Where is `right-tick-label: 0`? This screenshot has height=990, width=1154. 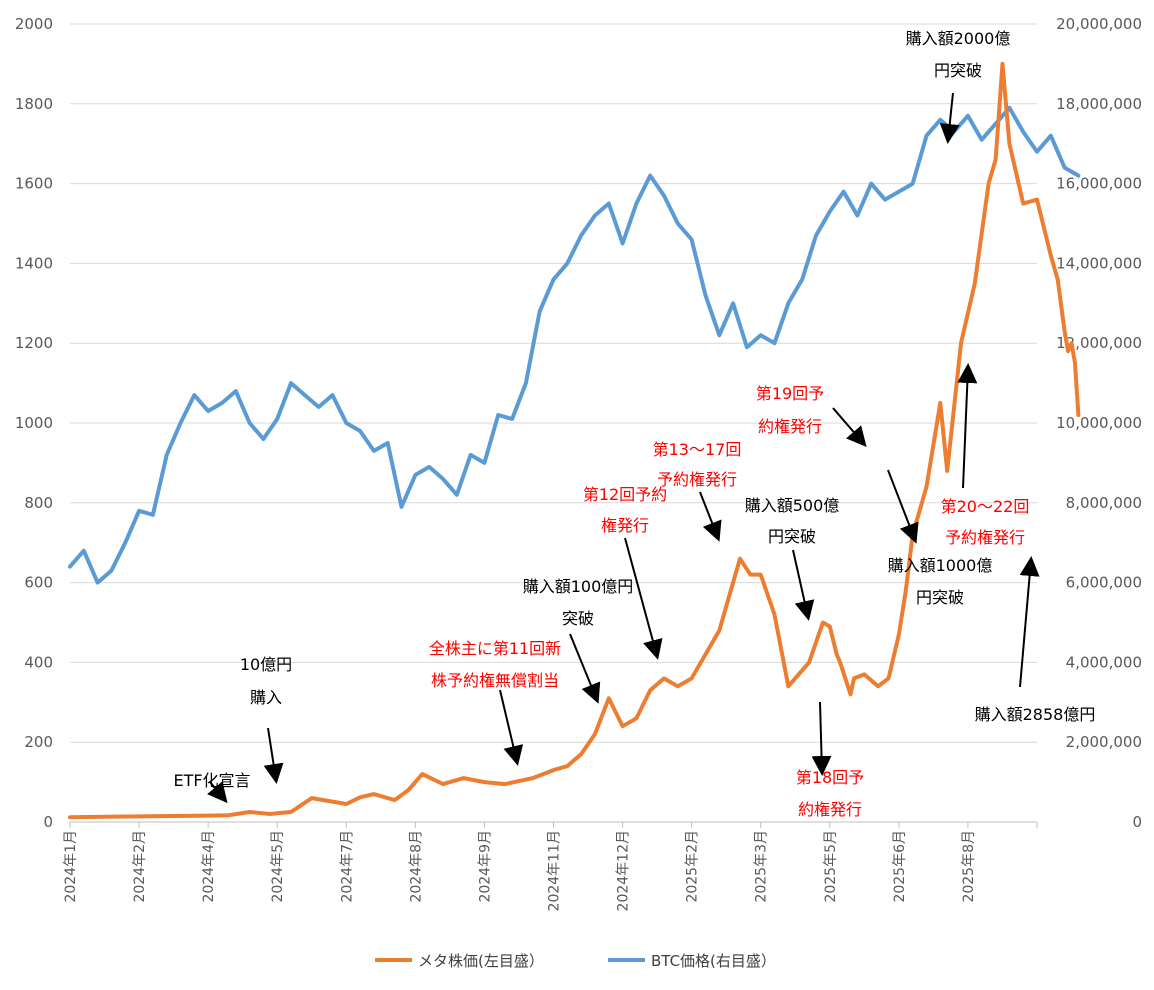
right-tick-label: 0 is located at coordinates (1137, 822).